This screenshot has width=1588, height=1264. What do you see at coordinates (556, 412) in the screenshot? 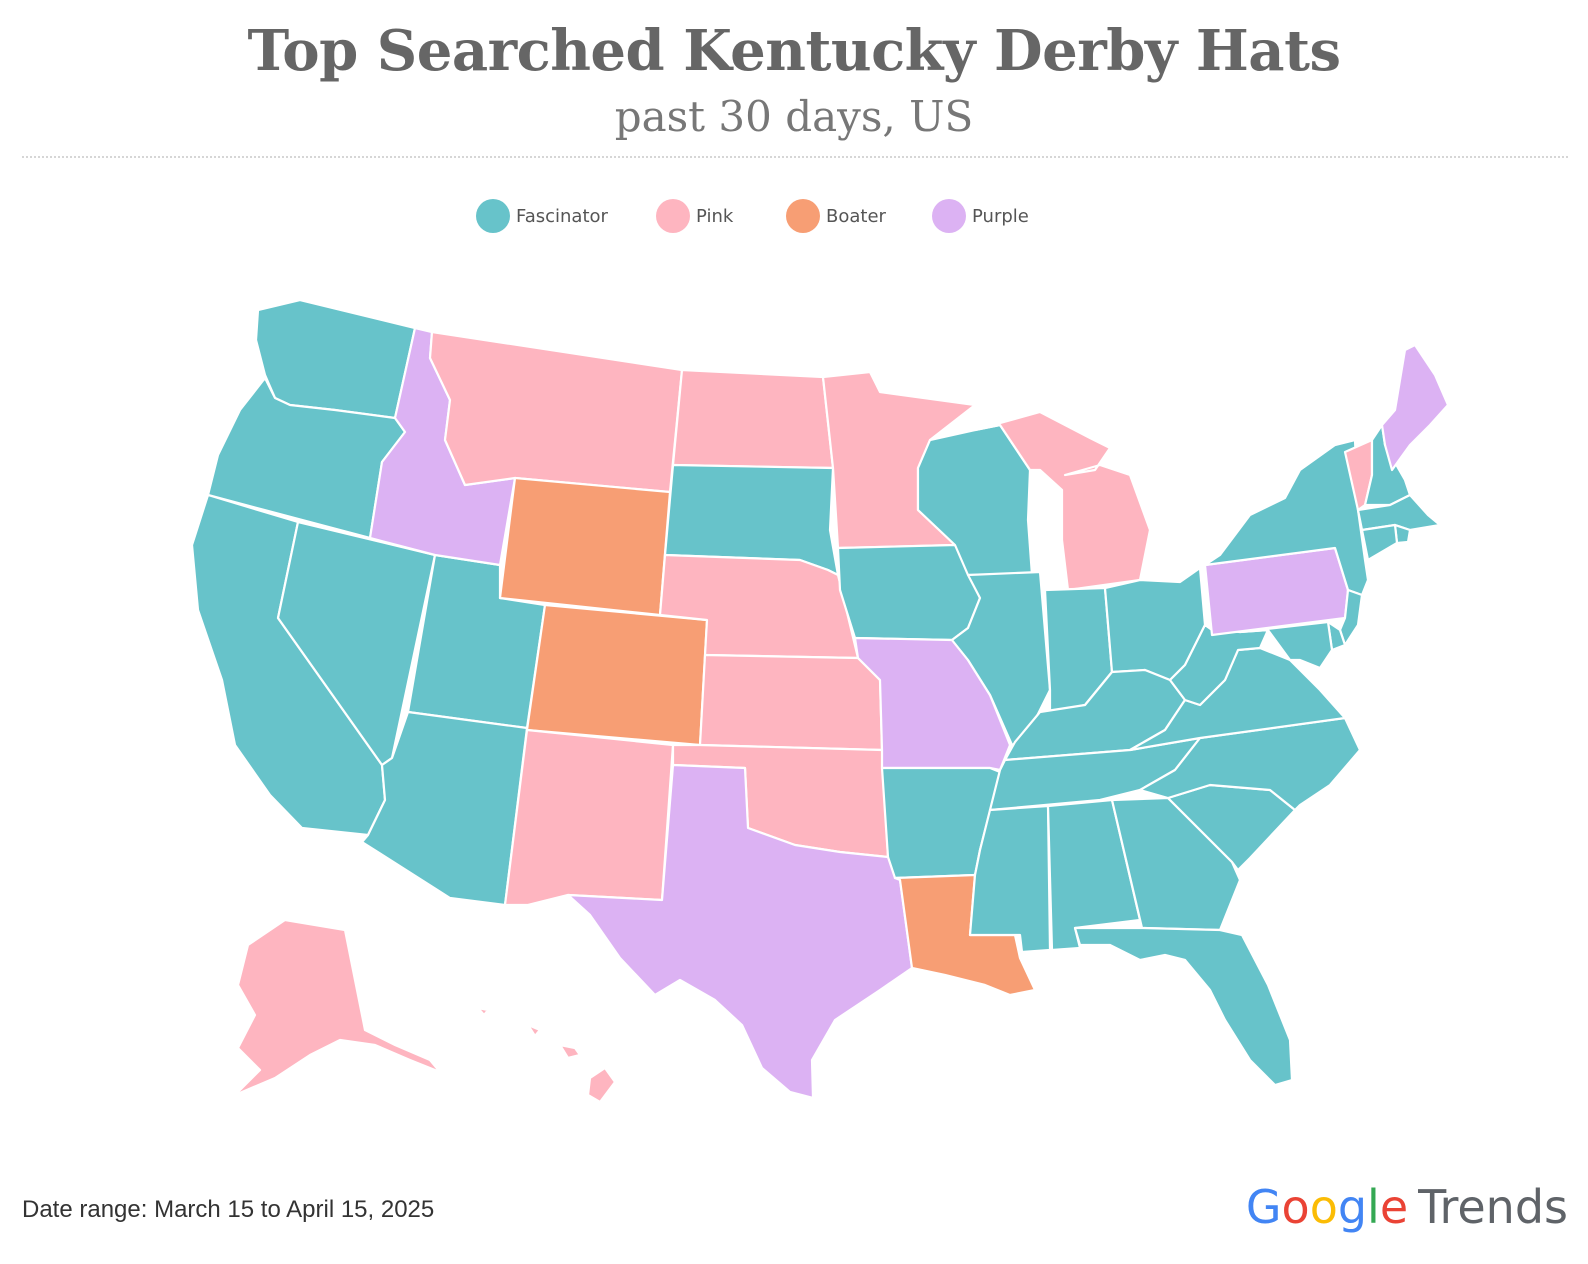
I see `state-montana` at bounding box center [556, 412].